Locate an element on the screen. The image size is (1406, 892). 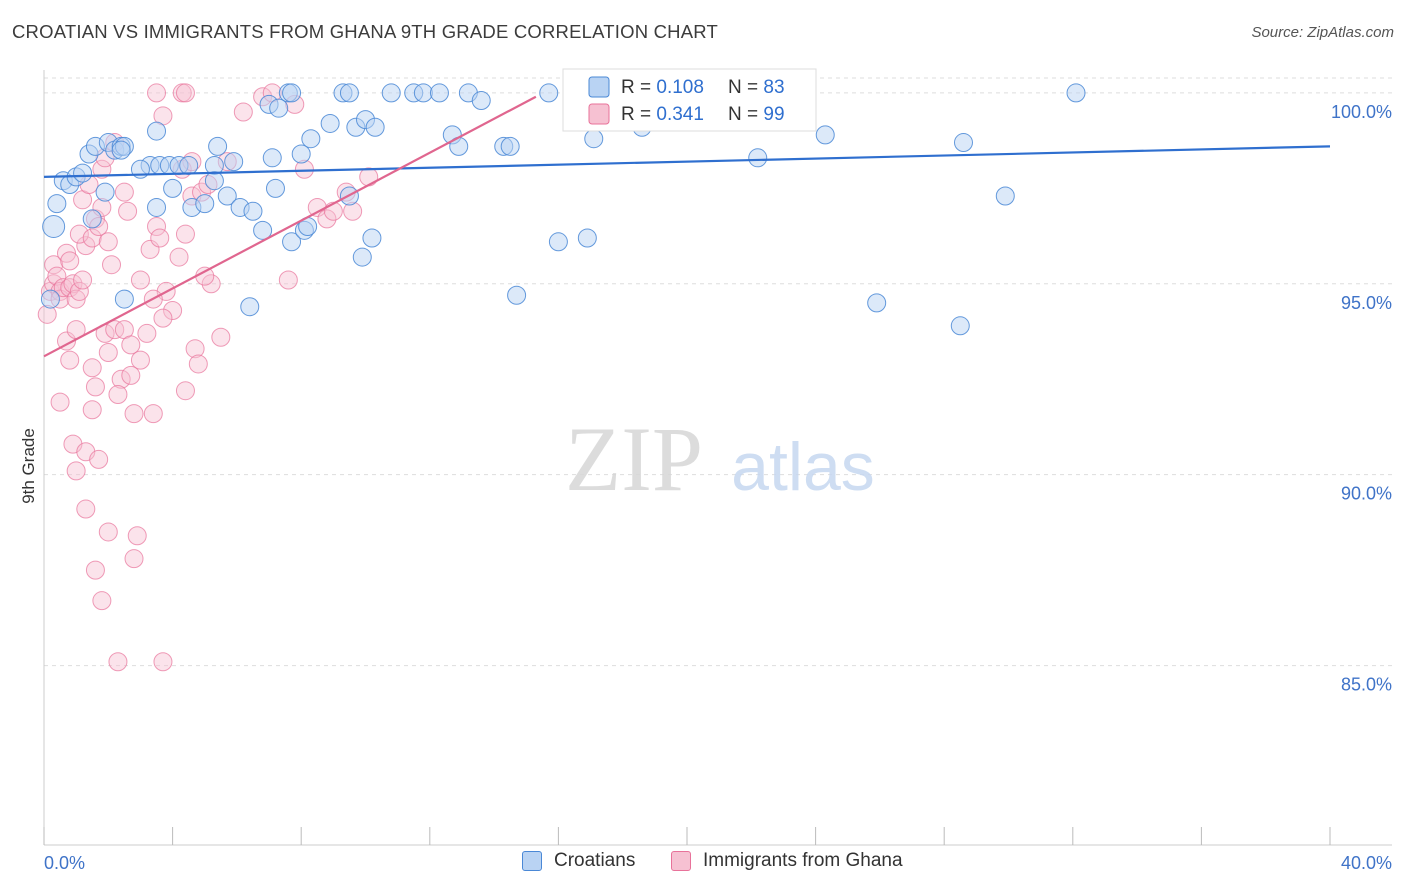
svg-text: N = 83 is located at coordinates (756, 87).